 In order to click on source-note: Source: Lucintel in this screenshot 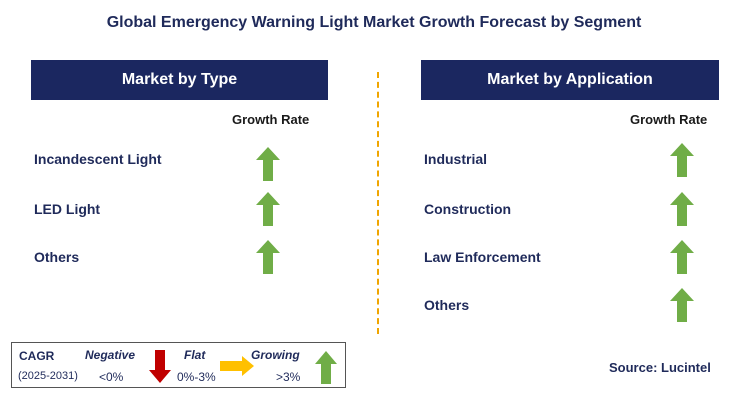, I will do `click(660, 367)`.